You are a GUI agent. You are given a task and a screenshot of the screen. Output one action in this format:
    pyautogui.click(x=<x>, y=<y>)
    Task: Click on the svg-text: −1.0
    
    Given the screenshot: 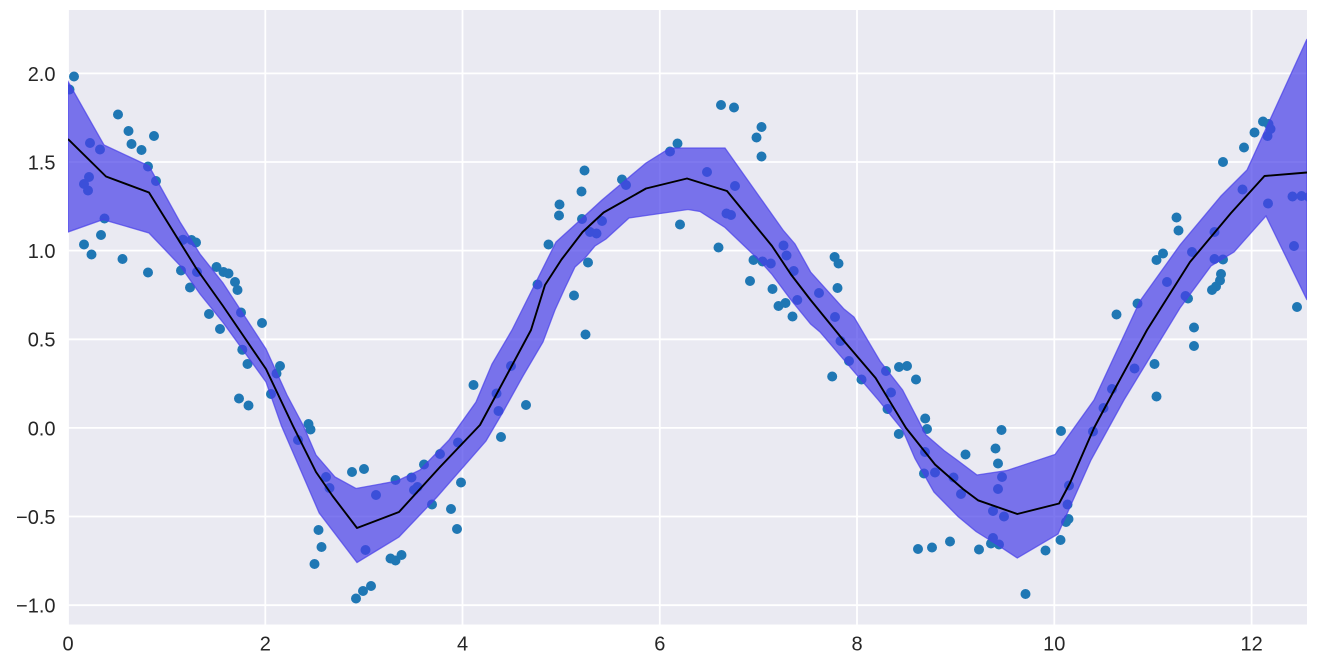 What is the action you would take?
    pyautogui.click(x=35, y=607)
    